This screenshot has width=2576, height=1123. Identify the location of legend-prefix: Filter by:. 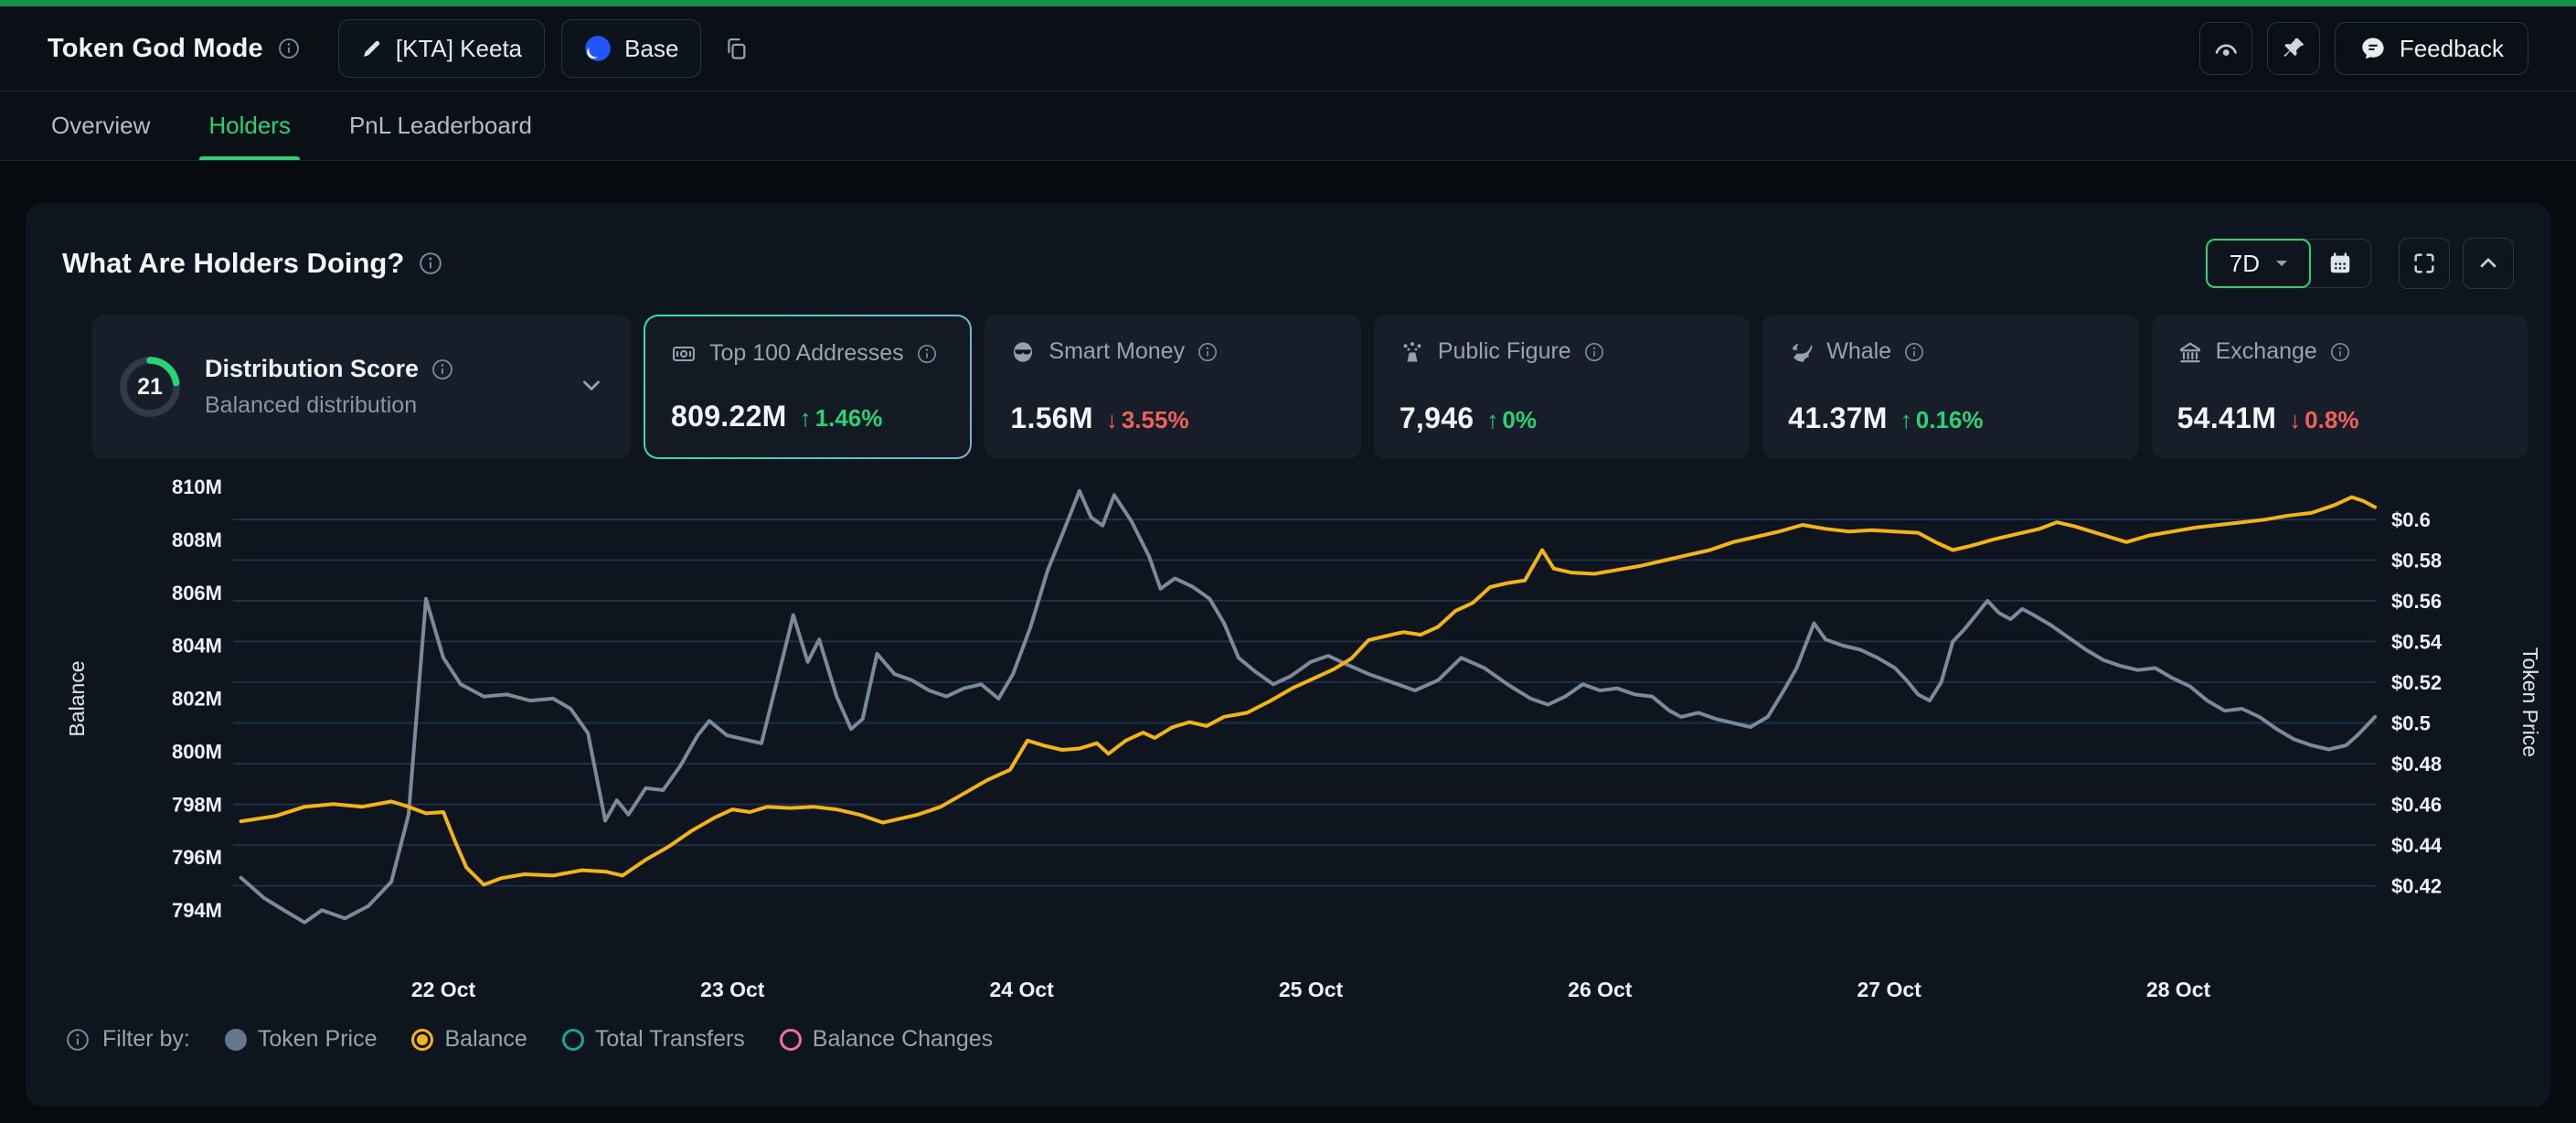
(146, 1039).